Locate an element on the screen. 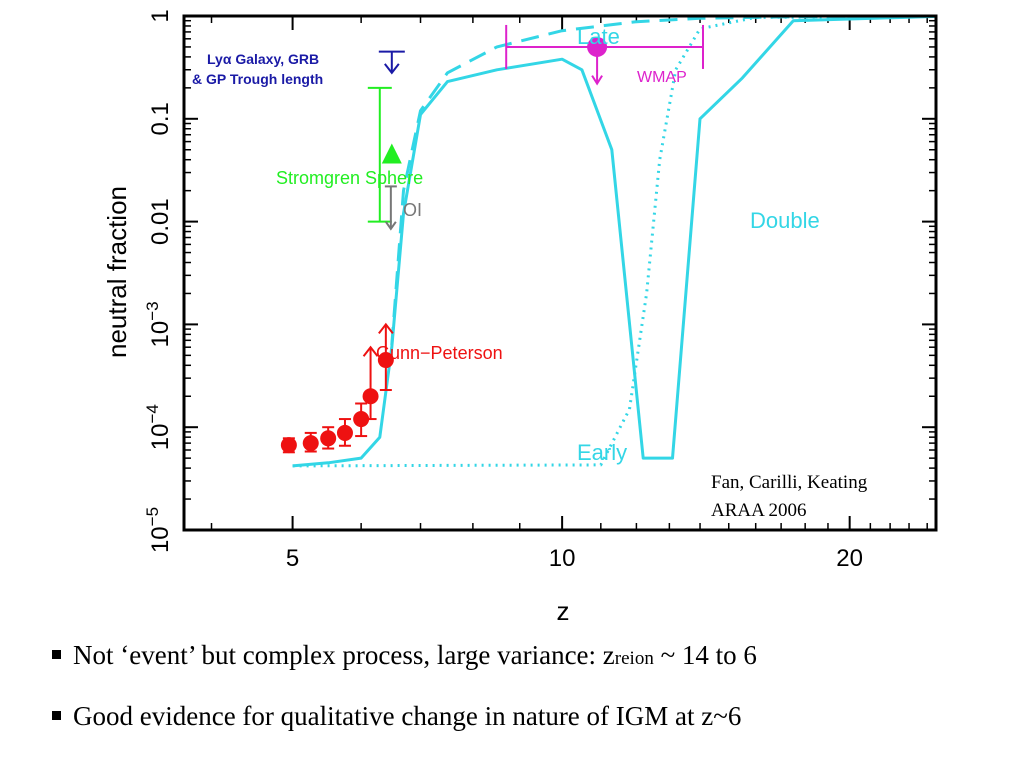 The image size is (1024, 768). bullet-1-subscript: reion is located at coordinates (634, 658).